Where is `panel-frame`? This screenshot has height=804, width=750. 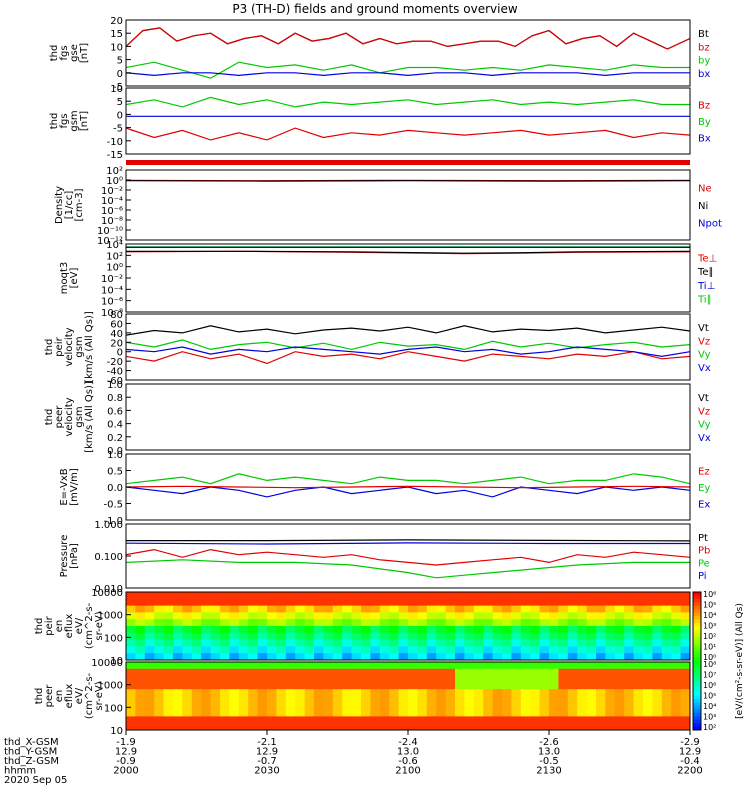
panel-frame is located at coordinates (408, 53).